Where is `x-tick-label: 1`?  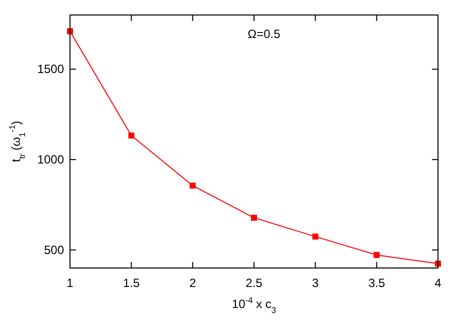
x-tick-label: 1 is located at coordinates (70, 283).